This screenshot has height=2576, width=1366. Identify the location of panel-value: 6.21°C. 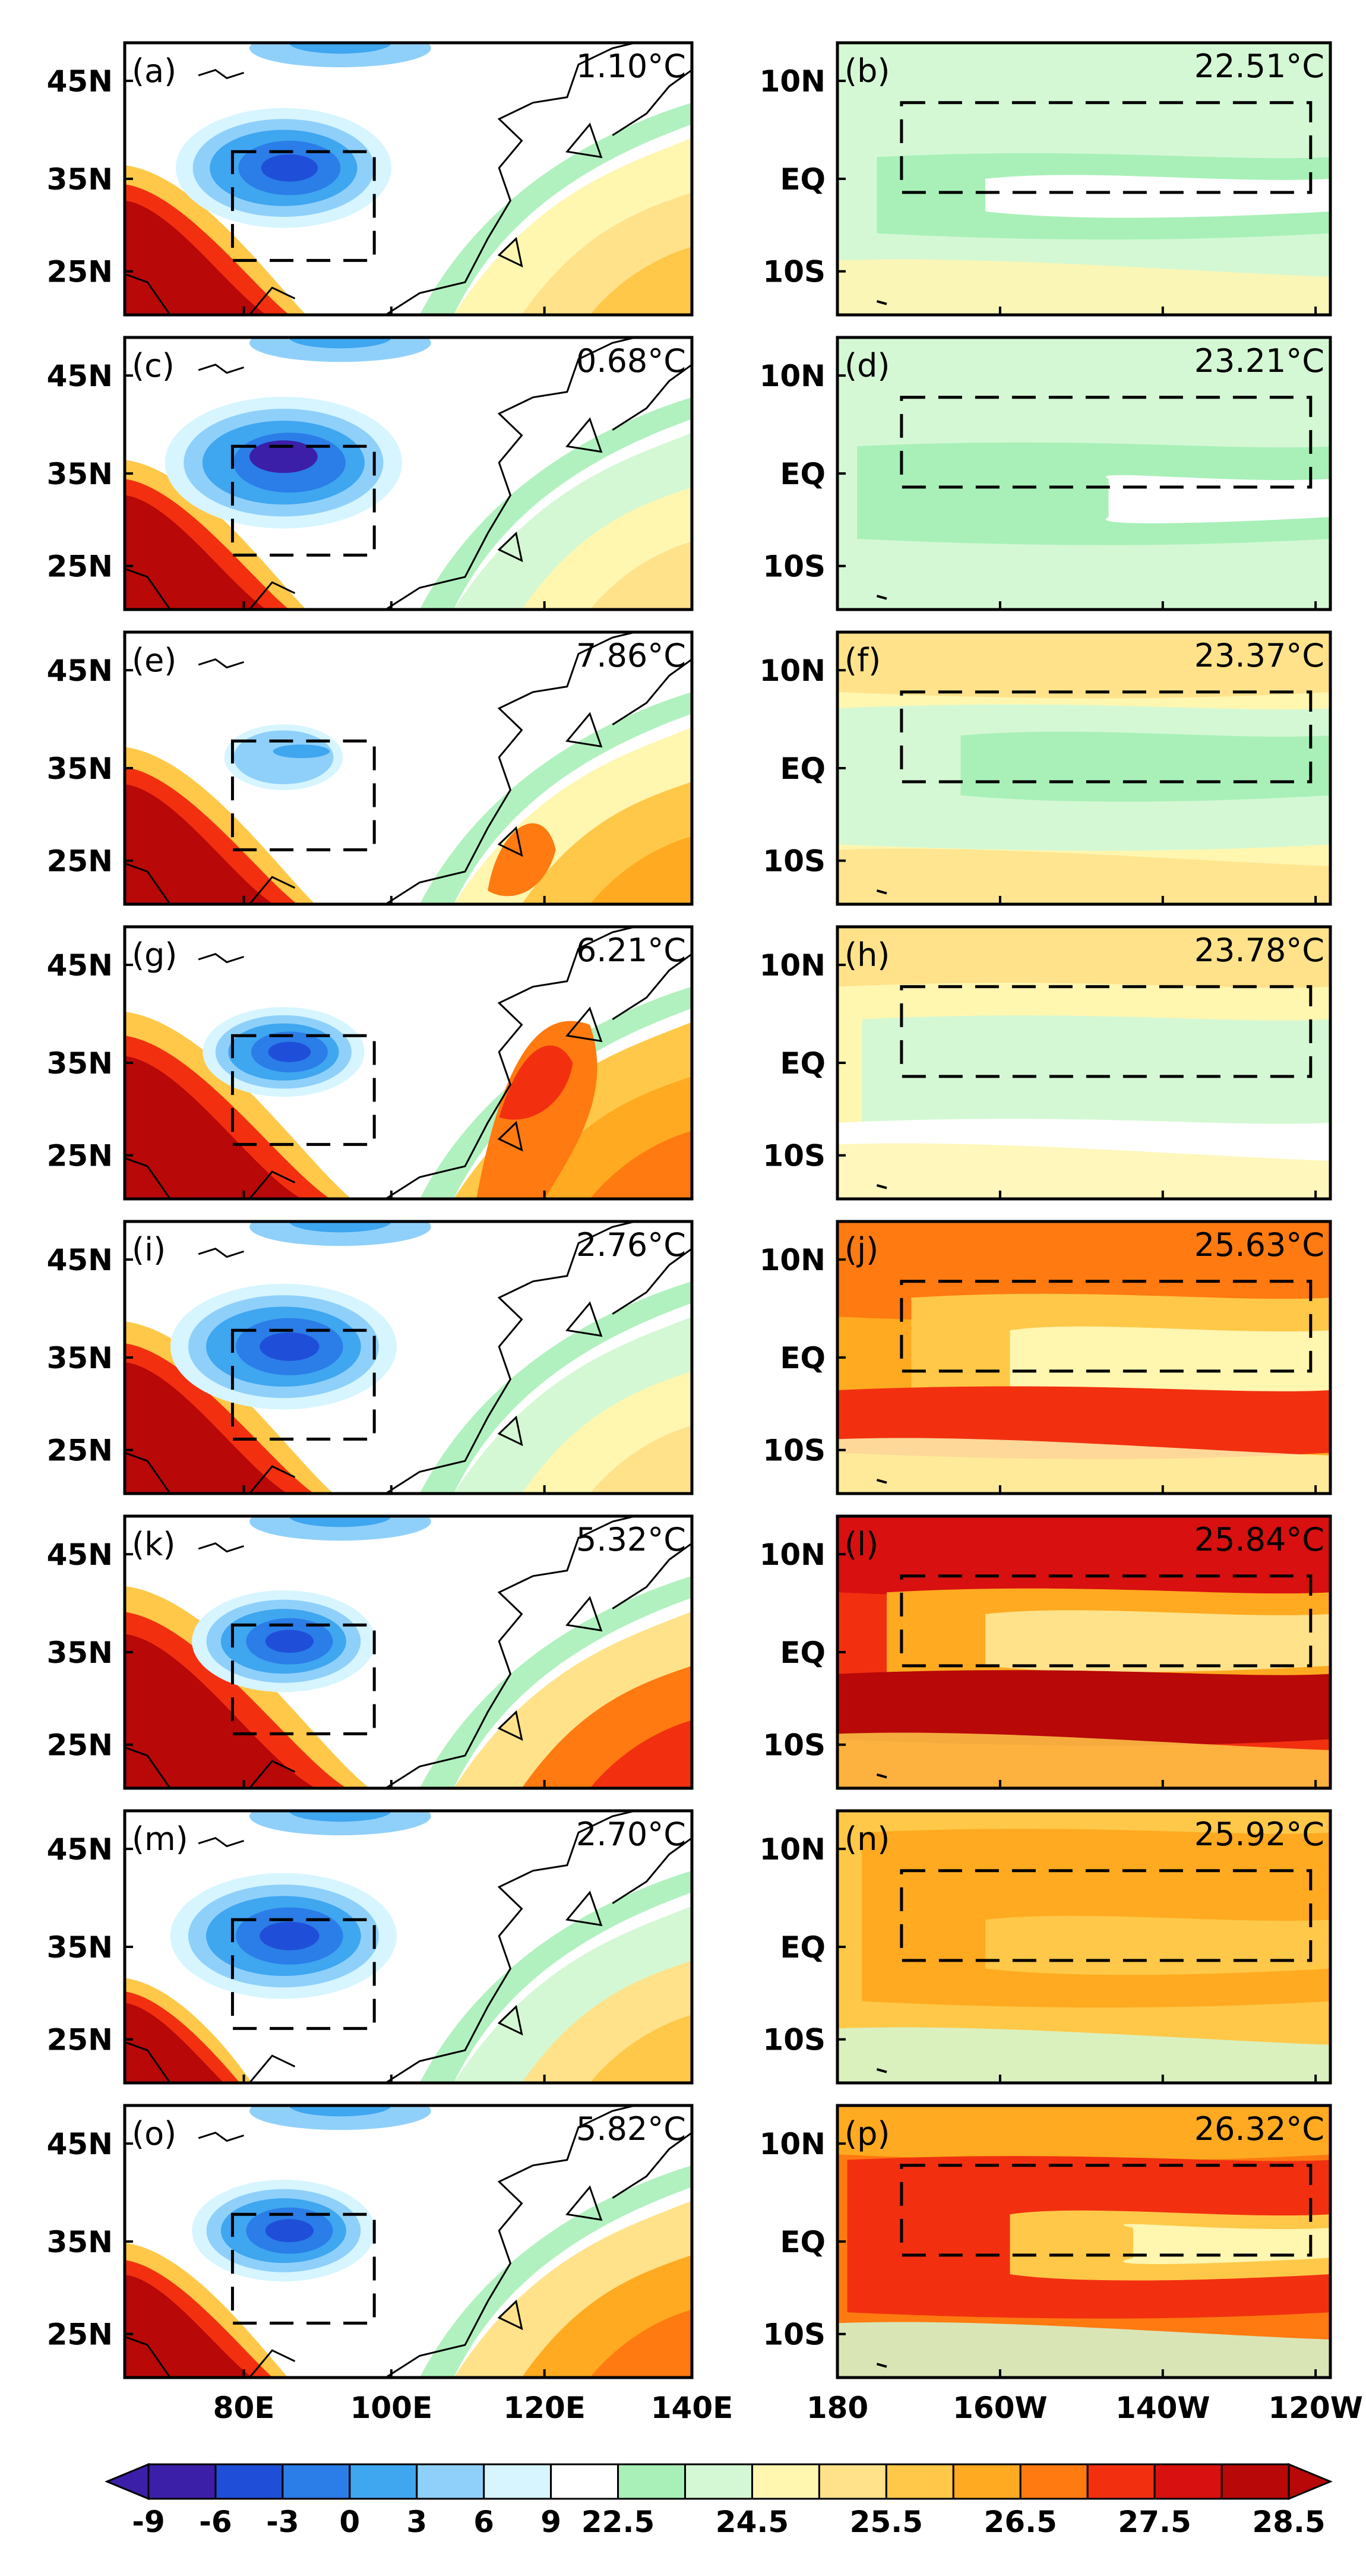
(631, 950).